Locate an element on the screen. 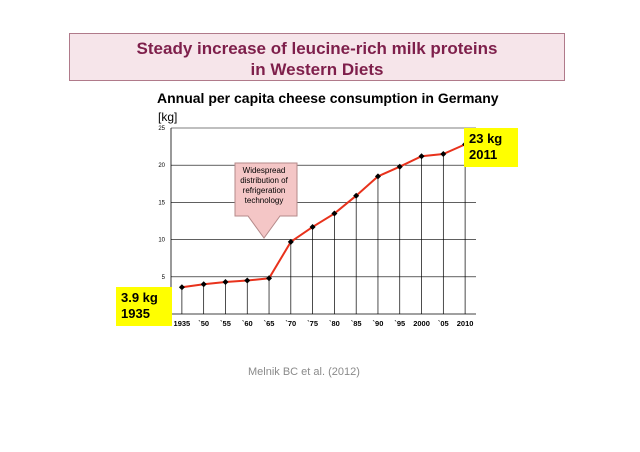 The width and height of the screenshot is (640, 452). x-tick-label: `50 is located at coordinates (203, 323).